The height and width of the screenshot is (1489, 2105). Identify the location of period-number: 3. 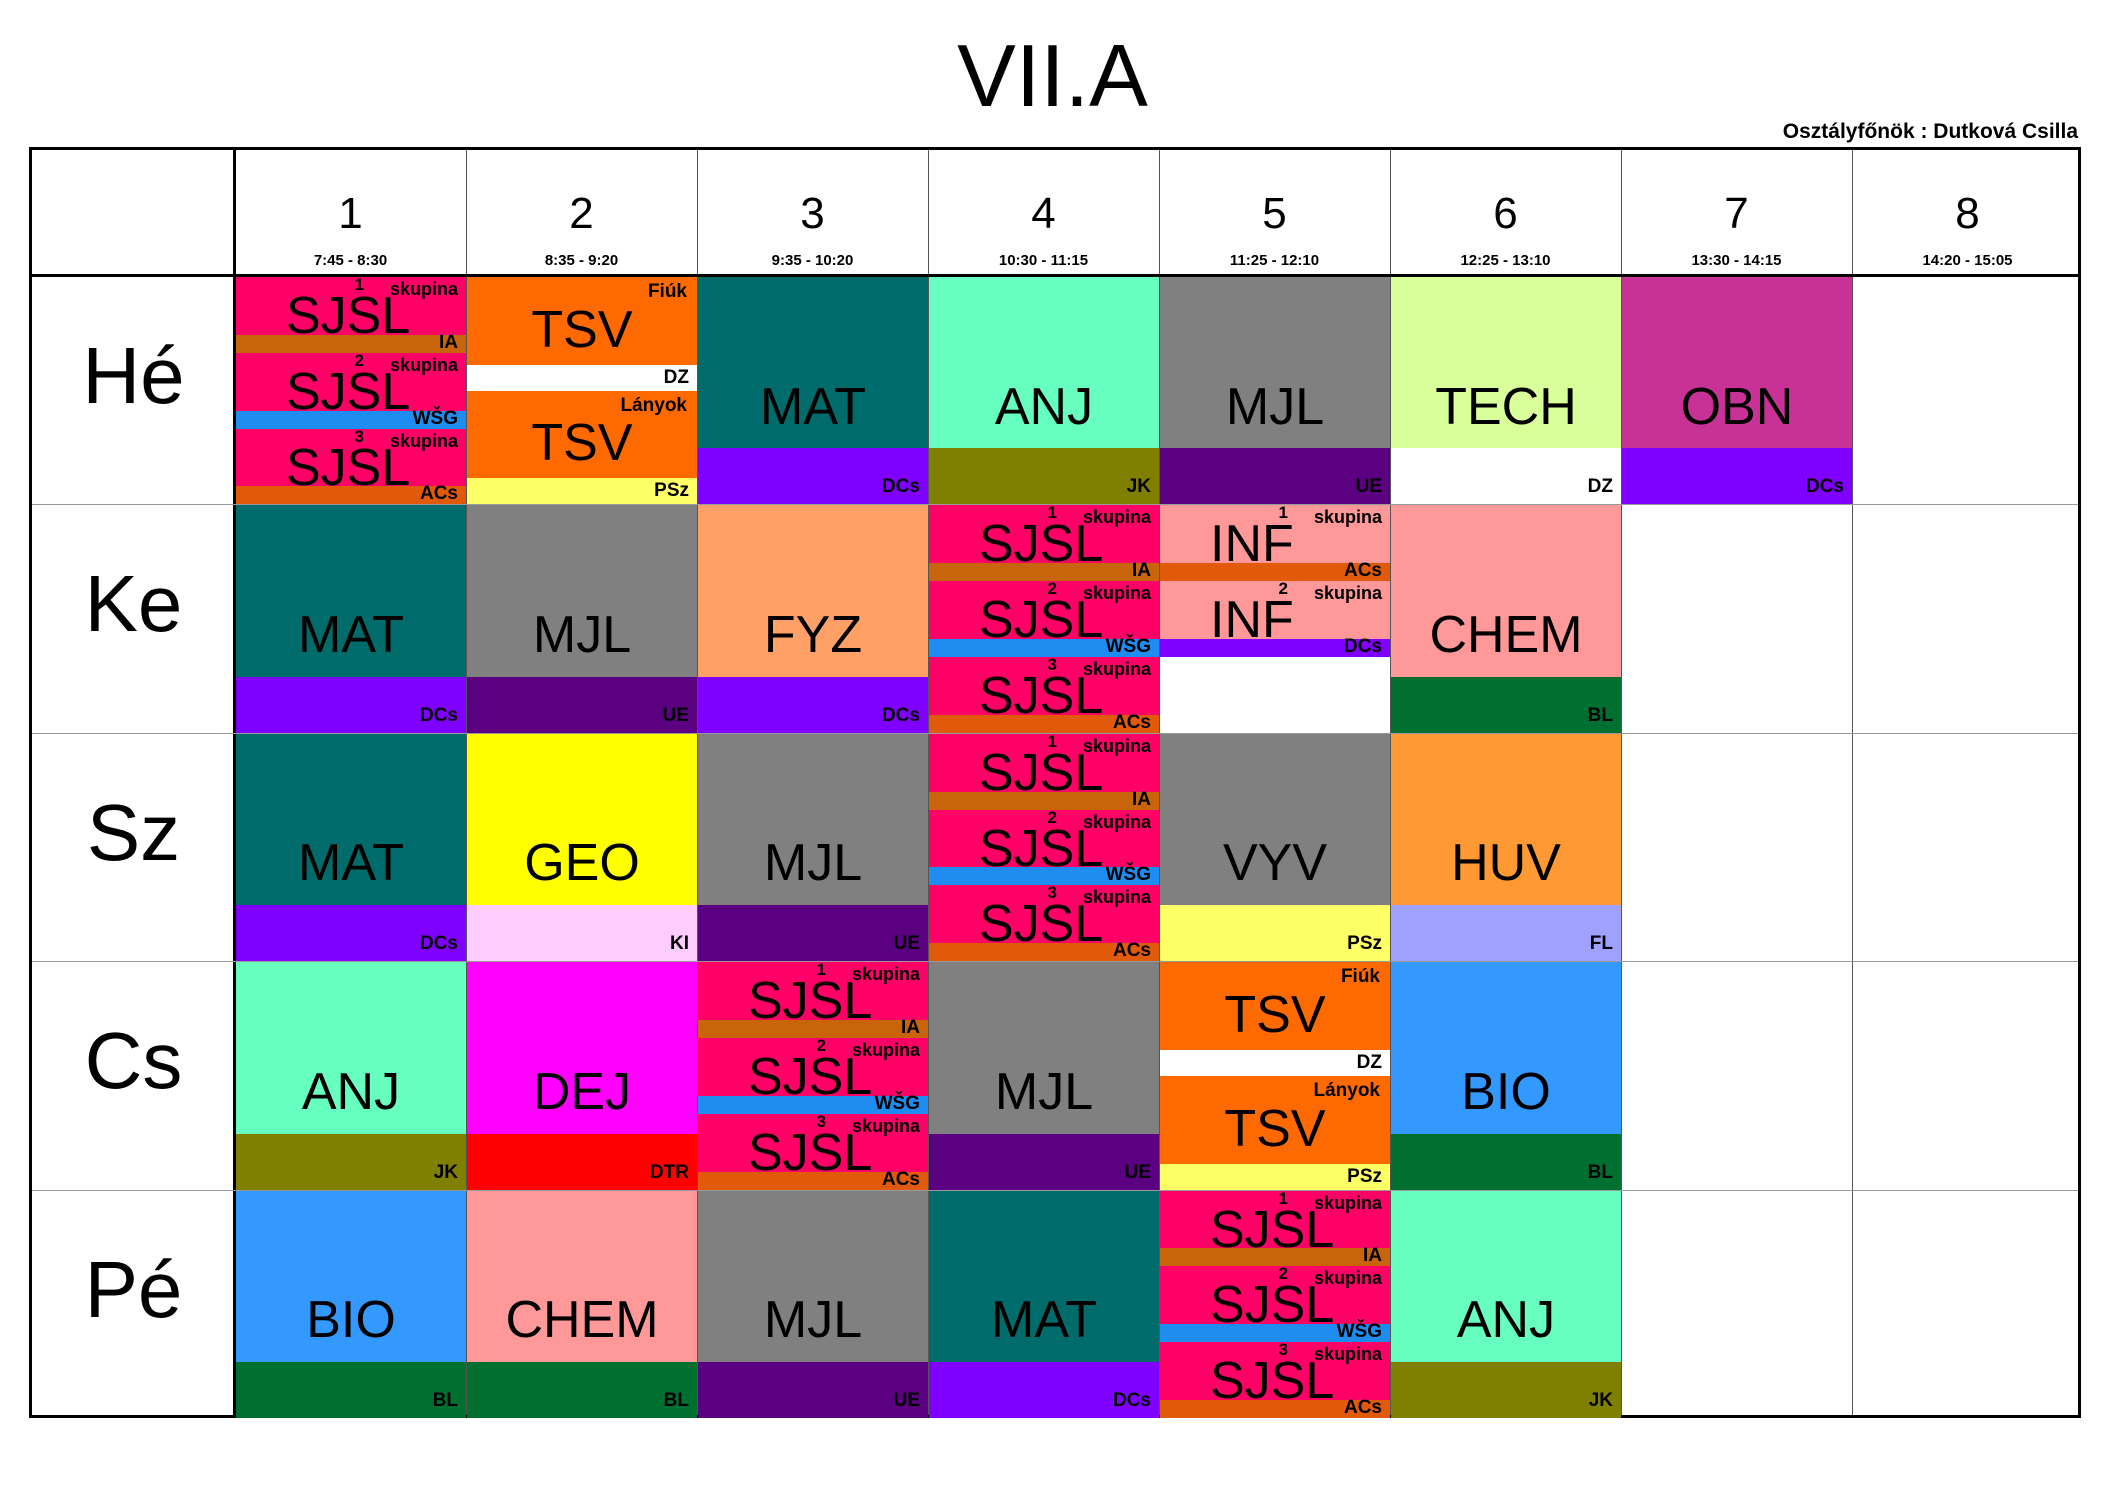
(812, 213).